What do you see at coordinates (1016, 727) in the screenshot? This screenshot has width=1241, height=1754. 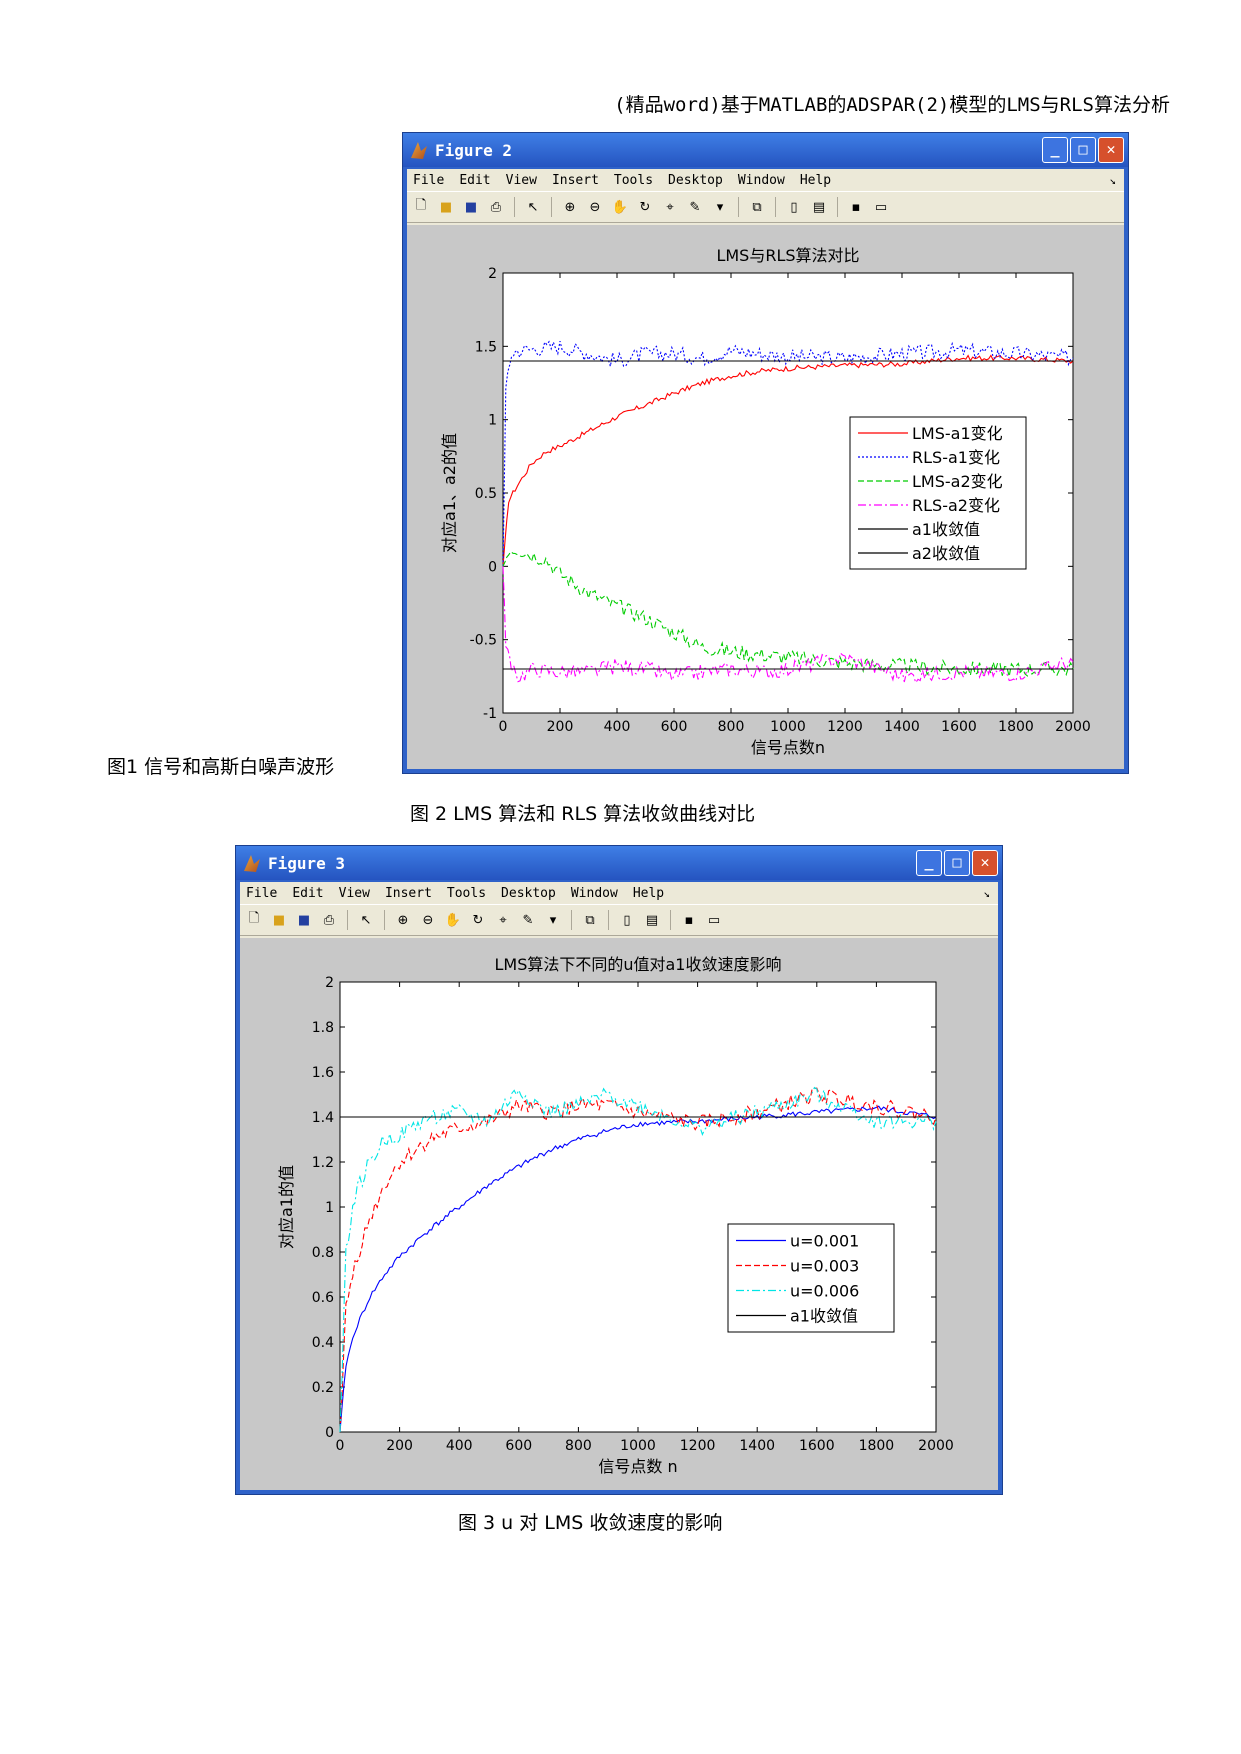 I see `x-tick-label: 1800` at bounding box center [1016, 727].